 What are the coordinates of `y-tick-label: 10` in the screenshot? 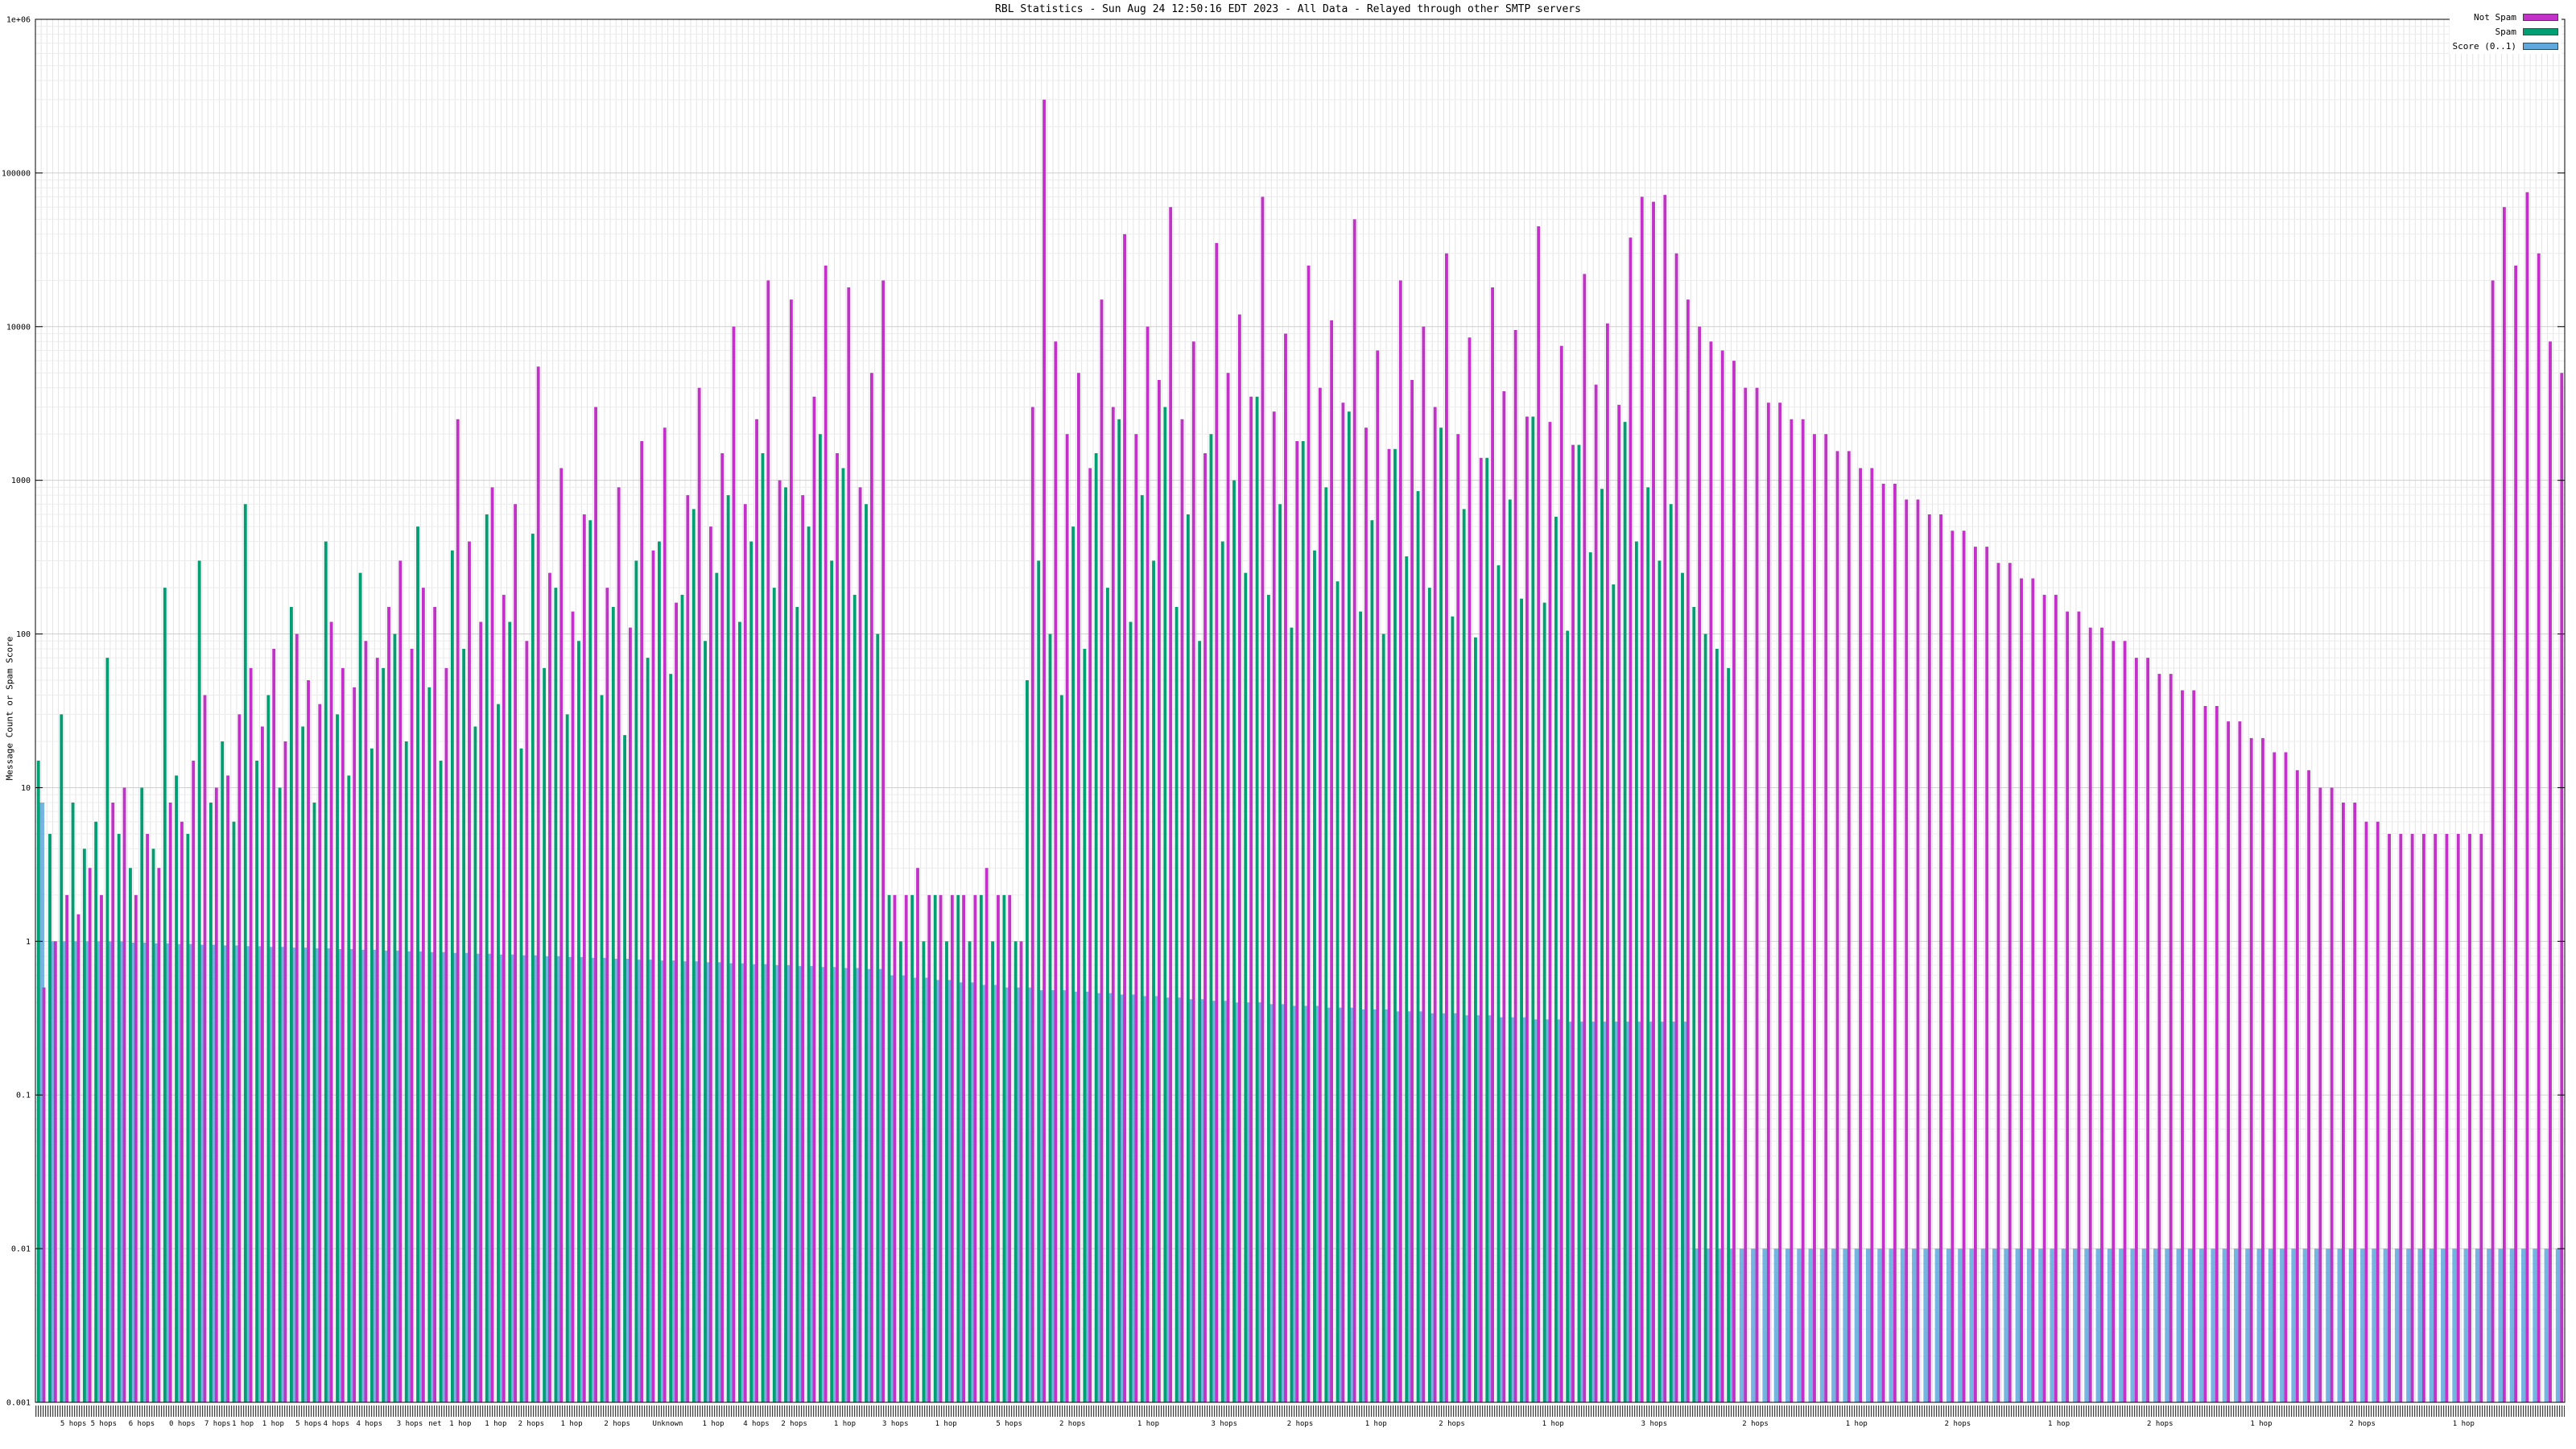 It's located at (26, 788).